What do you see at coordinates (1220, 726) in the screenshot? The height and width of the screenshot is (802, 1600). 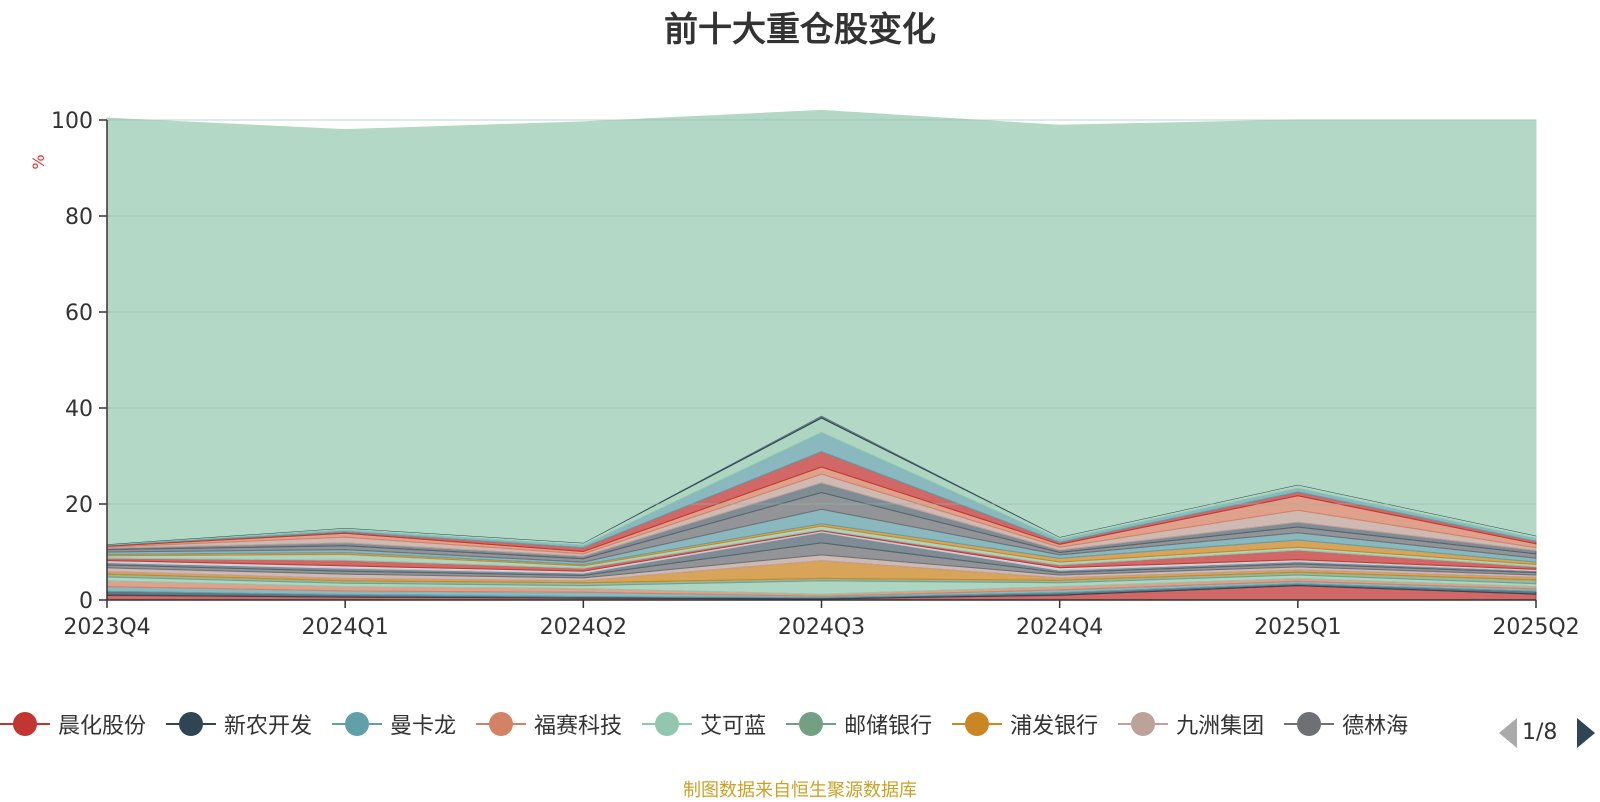 I see `legend-label: 九洲集团` at bounding box center [1220, 726].